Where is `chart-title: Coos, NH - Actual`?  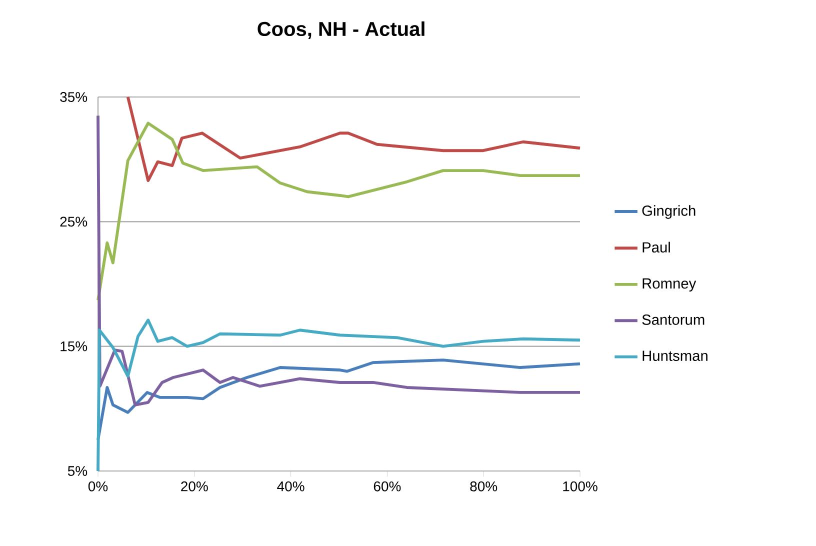 chart-title: Coos, NH - Actual is located at coordinates (341, 30).